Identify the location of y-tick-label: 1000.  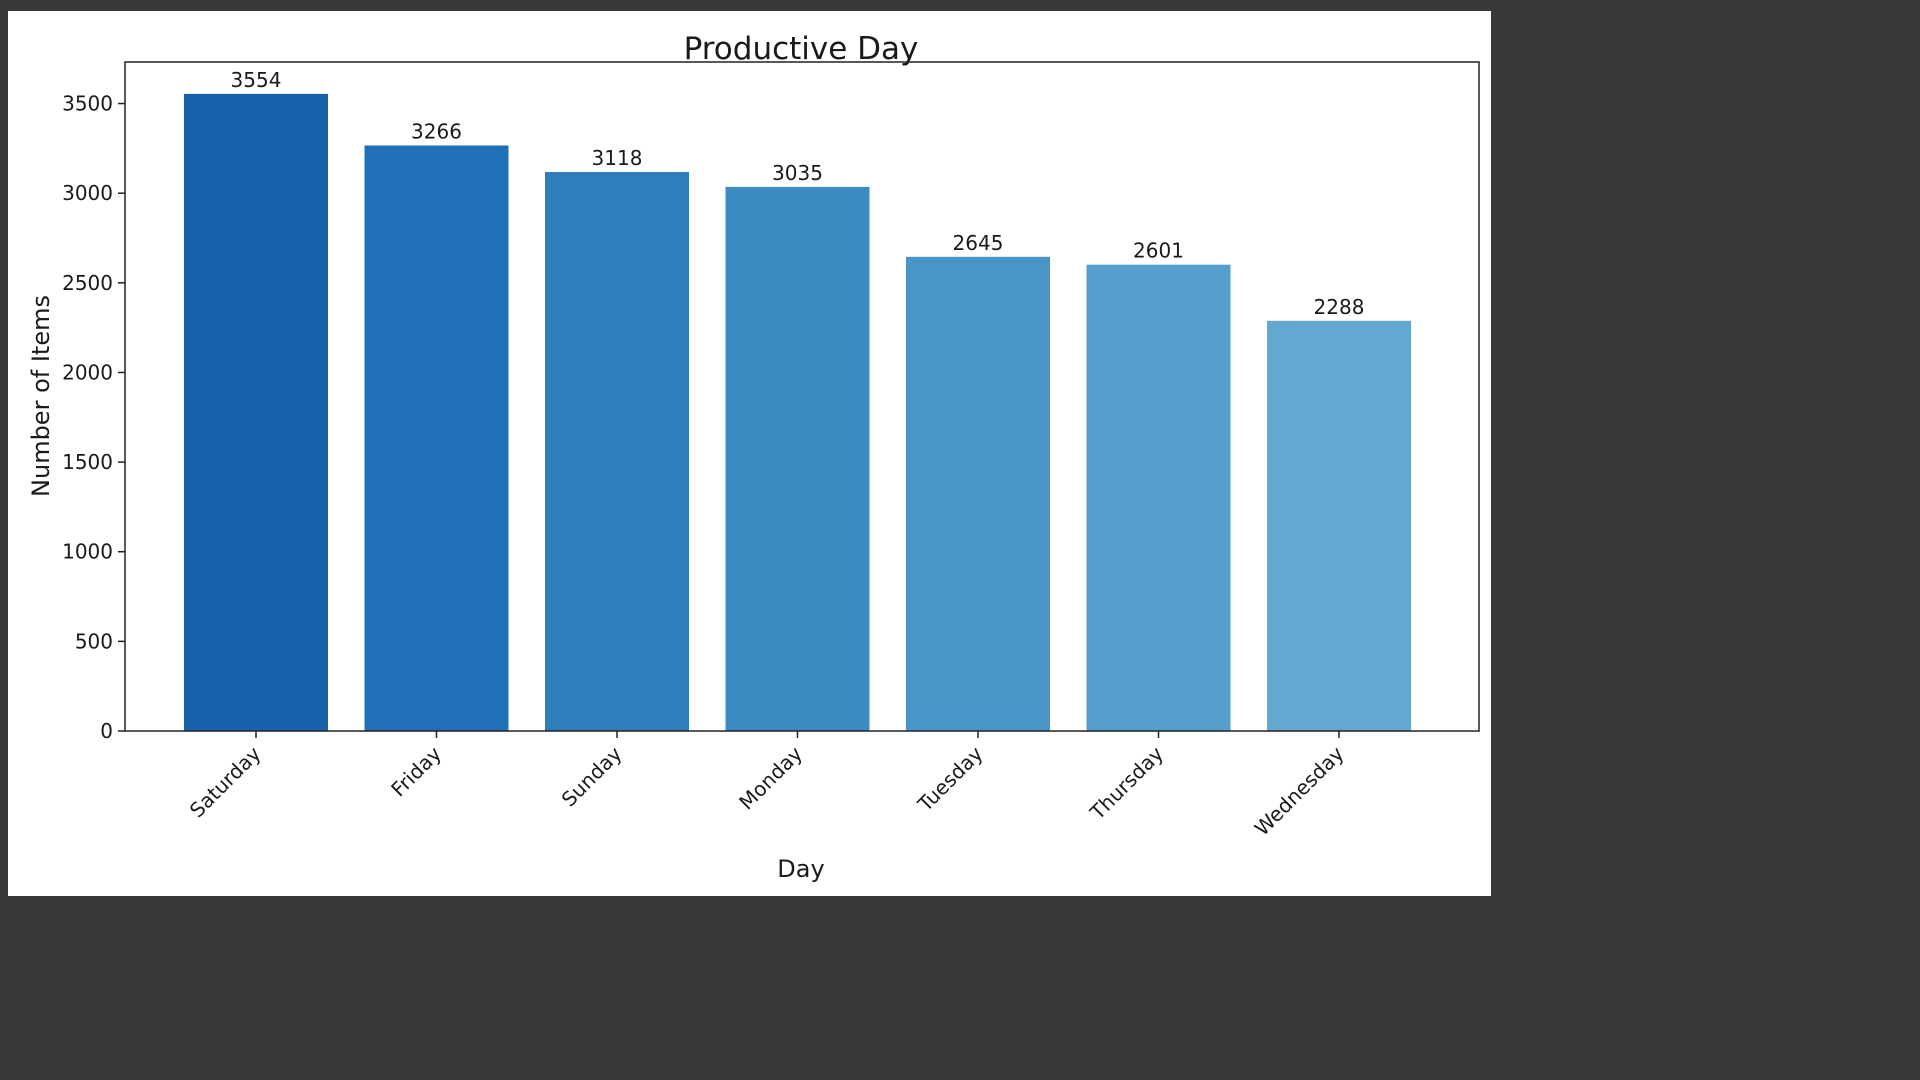
(87, 552).